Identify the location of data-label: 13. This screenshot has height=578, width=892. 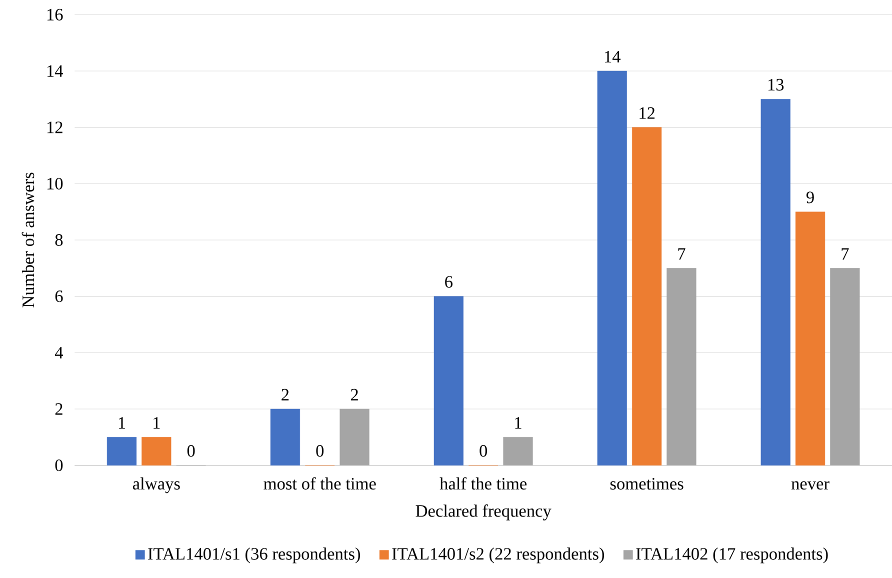
(776, 84).